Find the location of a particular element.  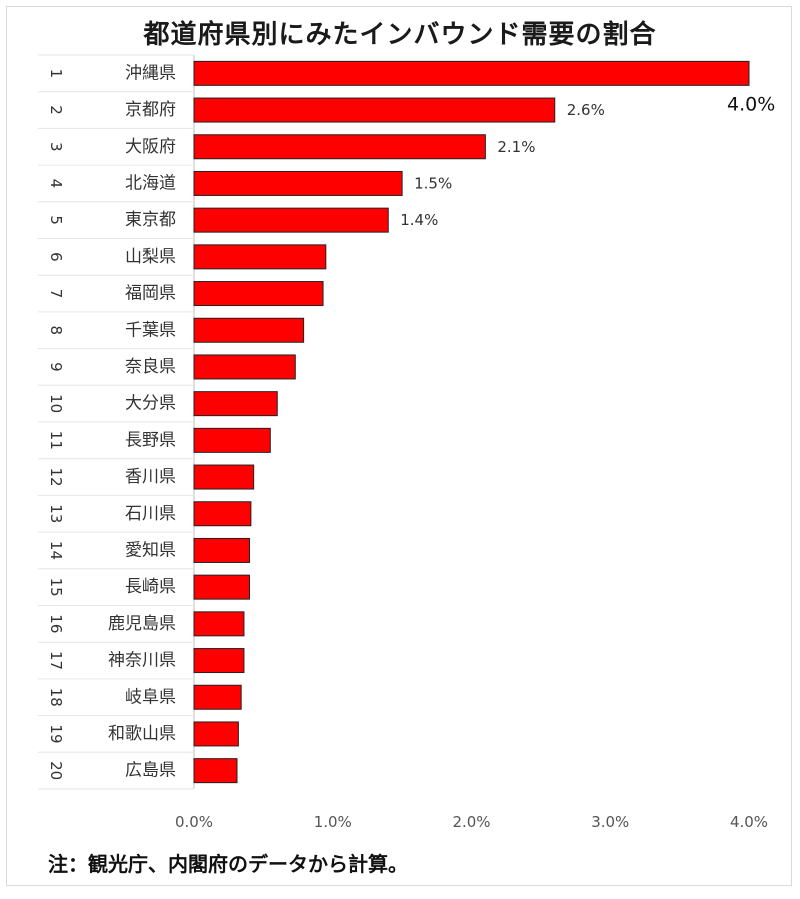

category-label: 岐阜県 is located at coordinates (150, 697).